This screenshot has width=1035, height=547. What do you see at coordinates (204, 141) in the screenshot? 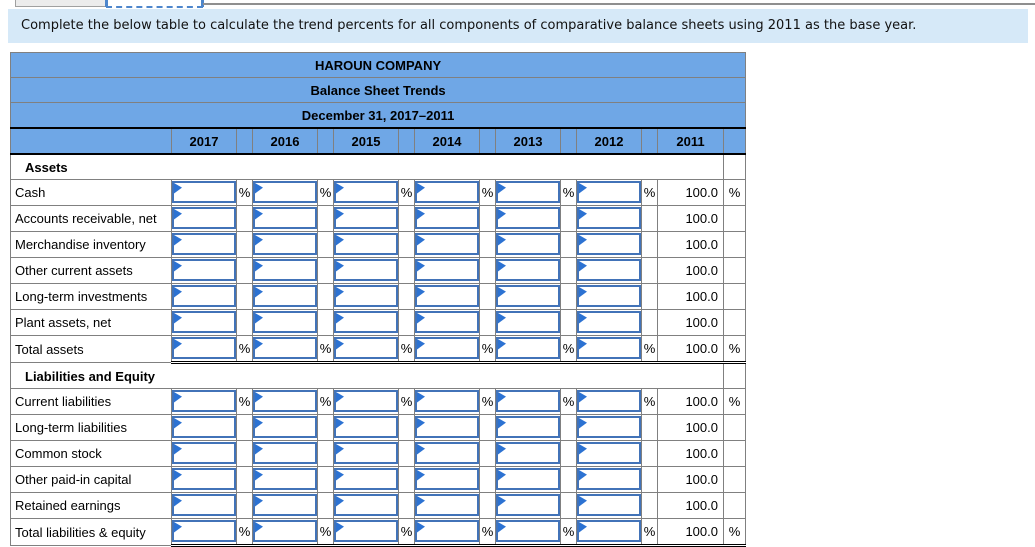
I see `year-header-2017: 2017` at bounding box center [204, 141].